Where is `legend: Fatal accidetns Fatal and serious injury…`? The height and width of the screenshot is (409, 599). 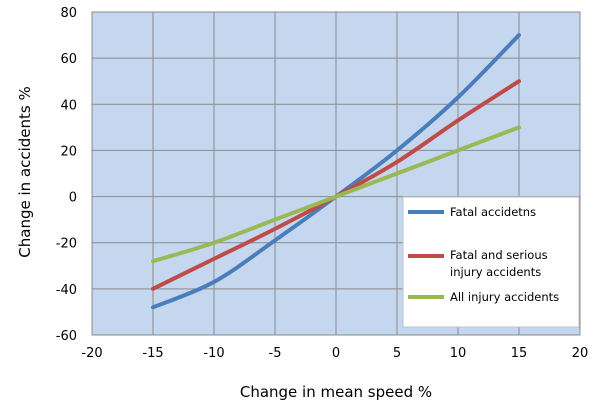
legend: Fatal accidetns Fatal and serious injury… is located at coordinates (491, 262).